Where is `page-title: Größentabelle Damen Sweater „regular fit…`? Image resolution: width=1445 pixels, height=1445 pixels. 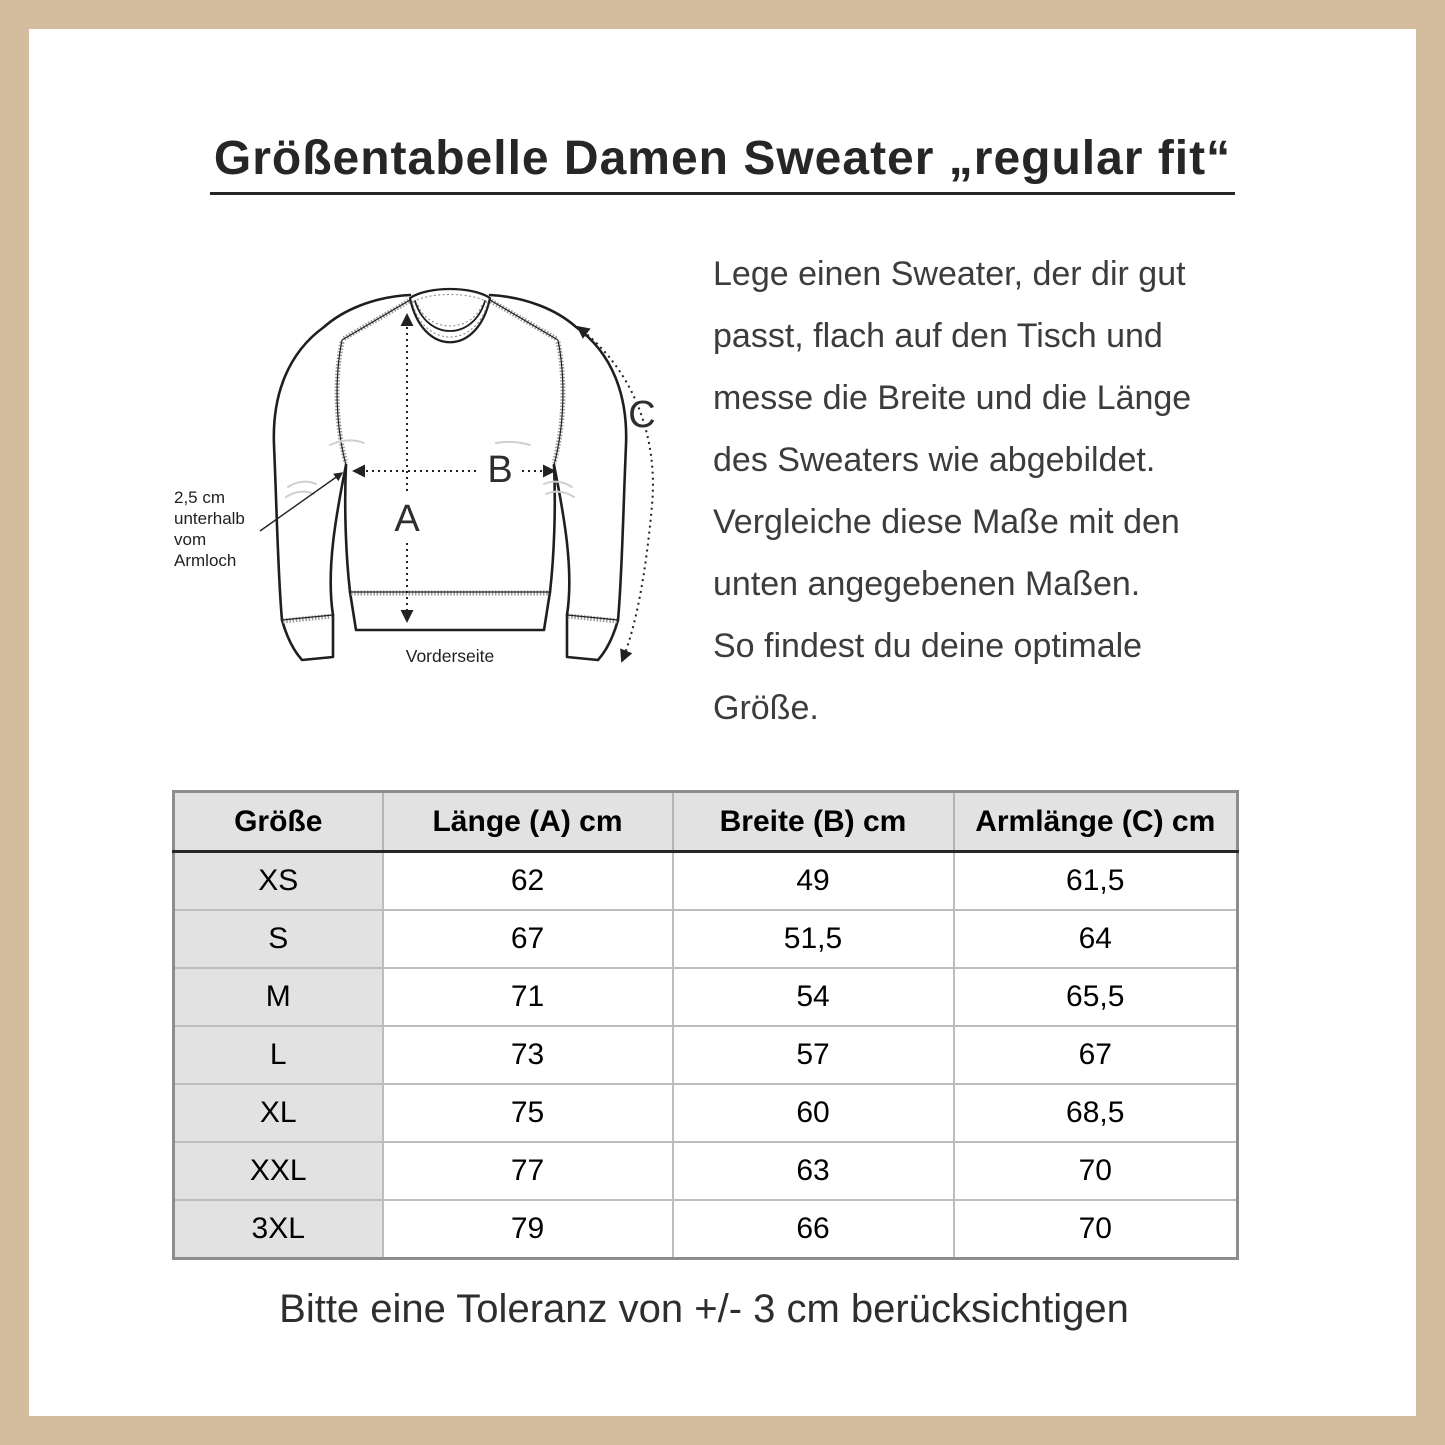 page-title: Größentabelle Damen Sweater „regular fit… is located at coordinates (722, 163).